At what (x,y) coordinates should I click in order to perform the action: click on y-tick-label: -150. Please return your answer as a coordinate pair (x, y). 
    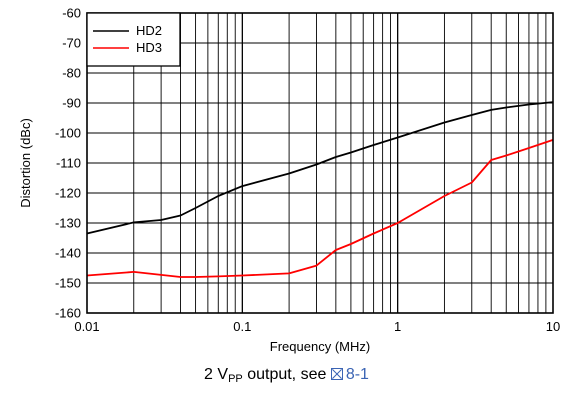
    Looking at the image, I should click on (68, 283).